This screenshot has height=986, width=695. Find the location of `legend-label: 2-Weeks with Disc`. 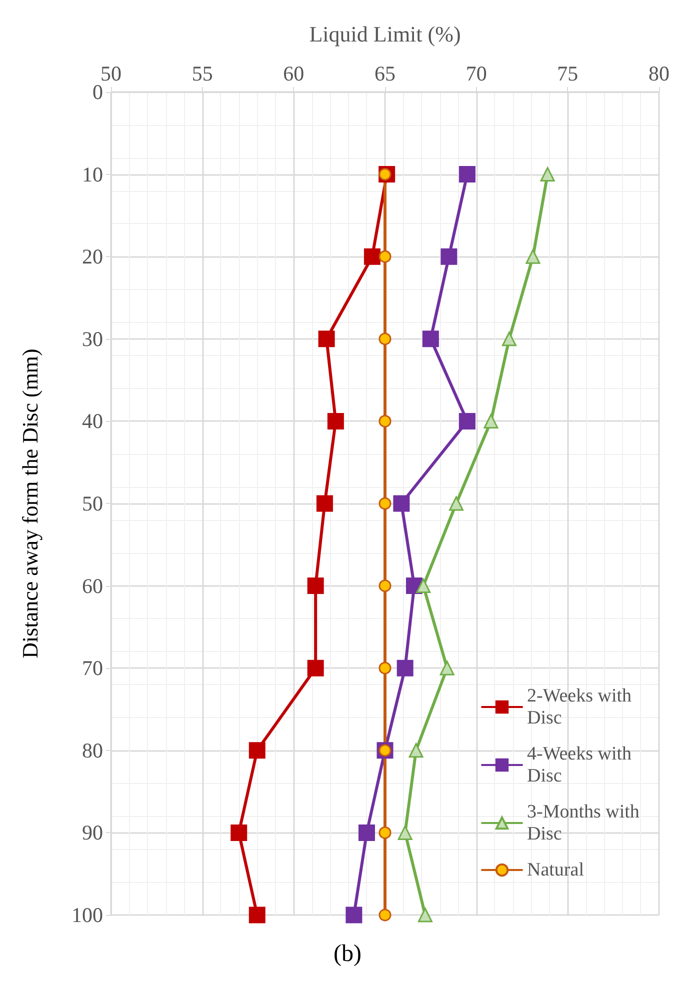

legend-label: 2-Weeks with Disc is located at coordinates (581, 707).